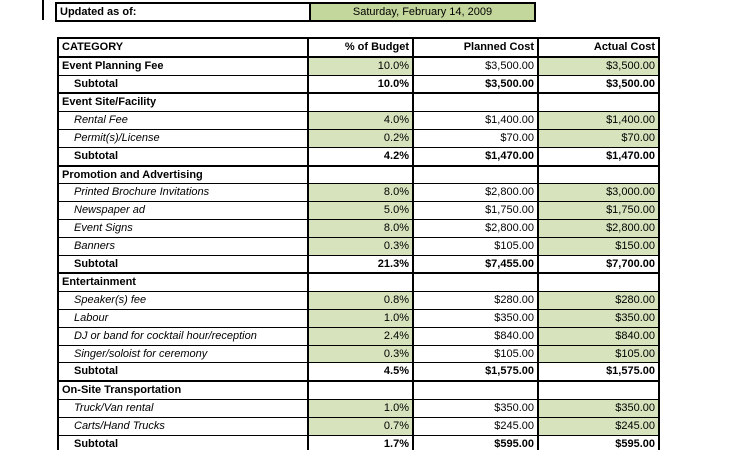 The height and width of the screenshot is (450, 750). Describe the element at coordinates (183, 228) in the screenshot. I see `category-cell: Event Signs` at that location.